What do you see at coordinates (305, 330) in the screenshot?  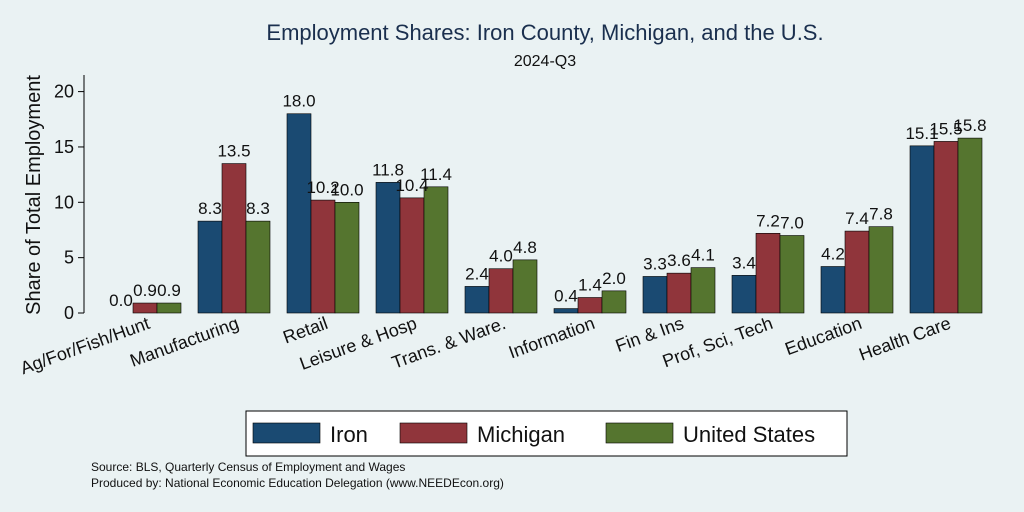 I see `category-label: Retail` at bounding box center [305, 330].